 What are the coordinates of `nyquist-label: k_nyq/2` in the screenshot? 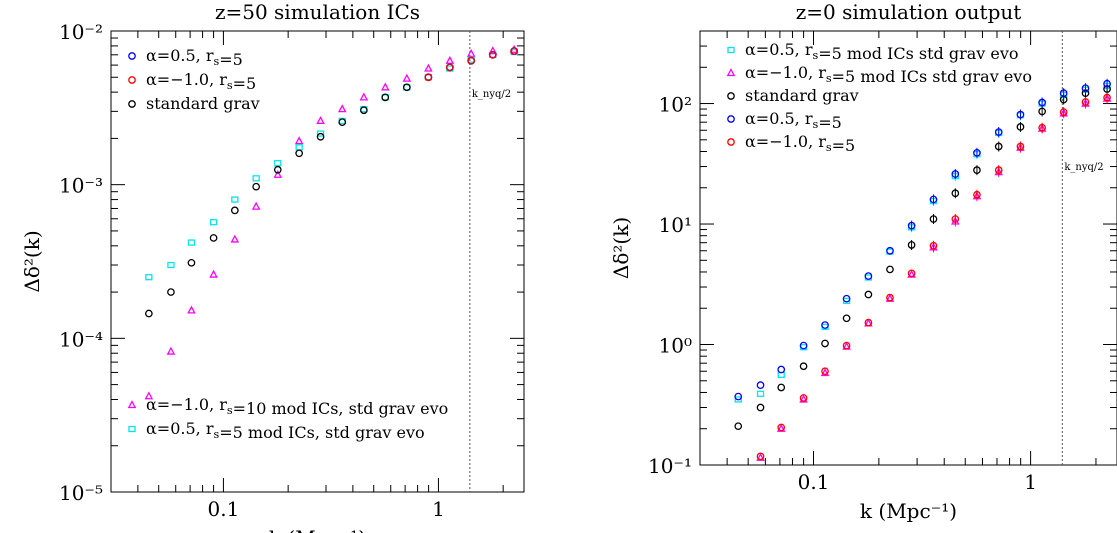 It's located at (491, 94).